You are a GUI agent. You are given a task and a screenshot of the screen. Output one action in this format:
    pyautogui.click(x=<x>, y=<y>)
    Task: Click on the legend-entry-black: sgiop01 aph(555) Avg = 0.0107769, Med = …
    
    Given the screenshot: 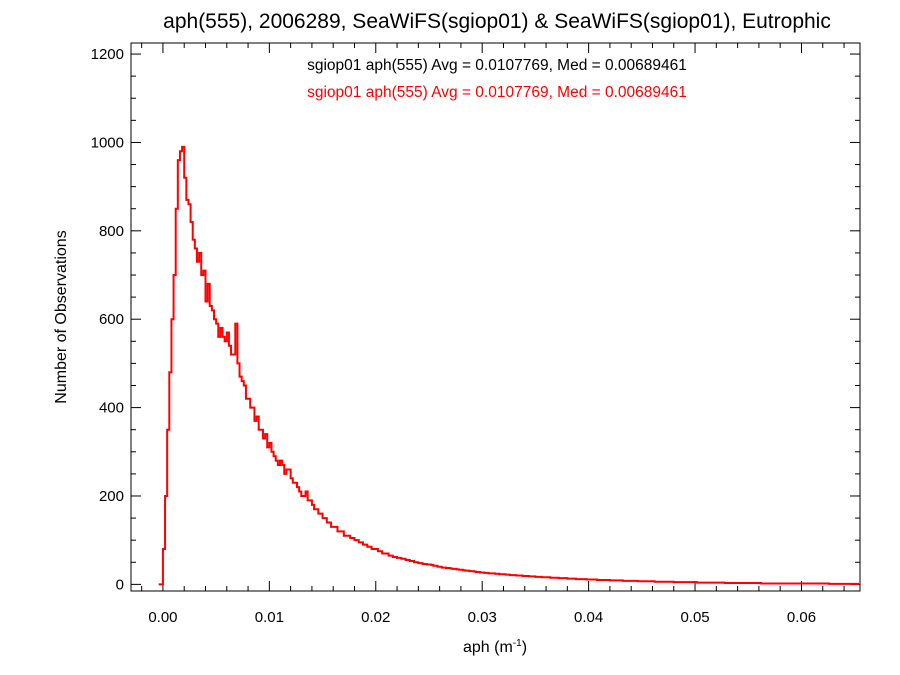 What is the action you would take?
    pyautogui.click(x=497, y=65)
    